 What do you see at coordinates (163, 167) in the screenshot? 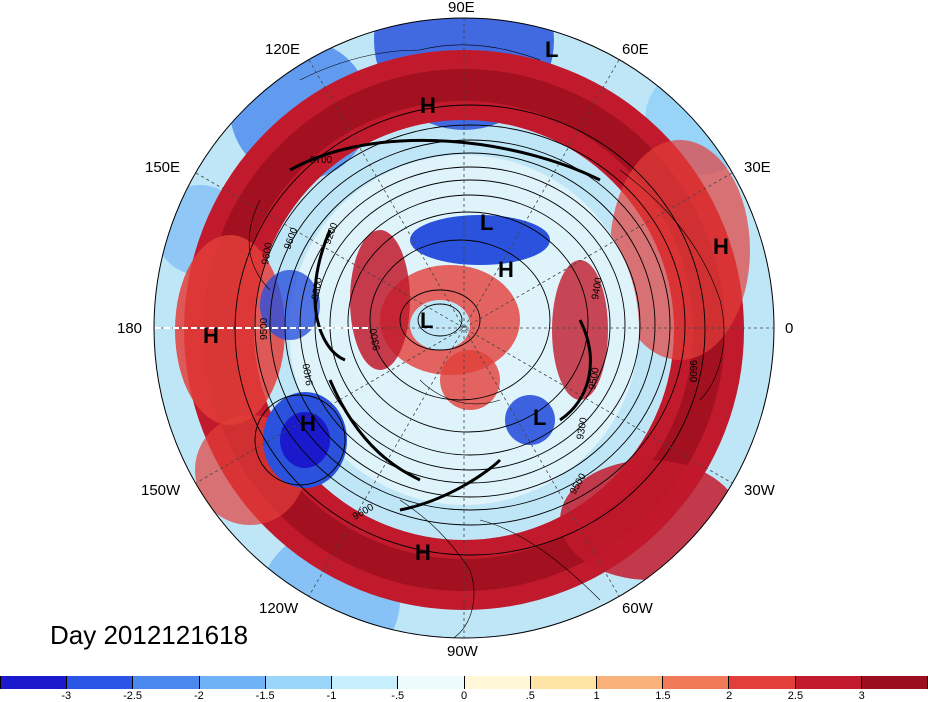
I see `lon-label-150e: 150E` at bounding box center [163, 167].